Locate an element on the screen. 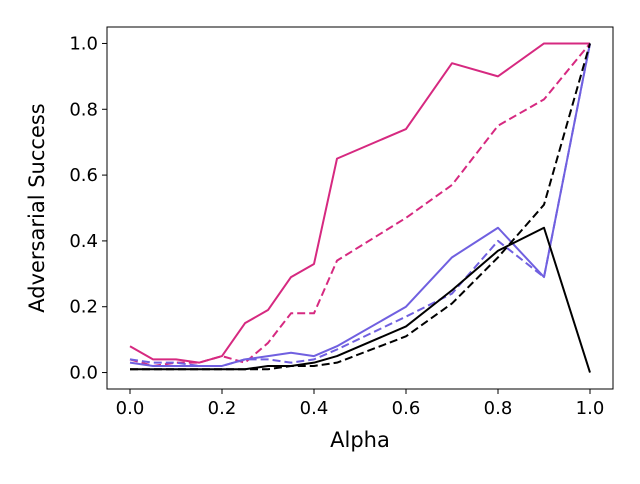 The image size is (640, 484). x-tick-label: 0.6 is located at coordinates (406, 408).